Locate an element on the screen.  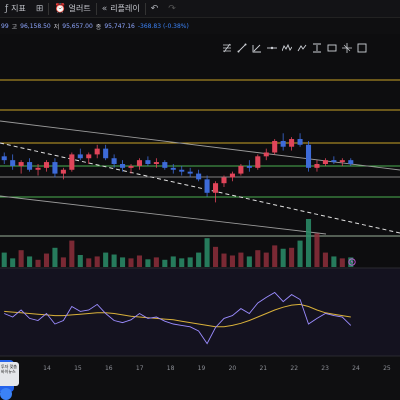
measure-tool is located at coordinates (347, 48).